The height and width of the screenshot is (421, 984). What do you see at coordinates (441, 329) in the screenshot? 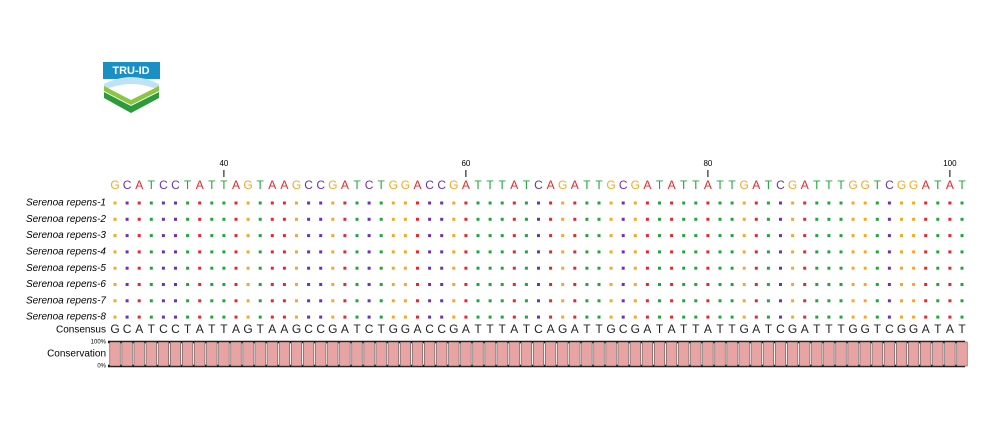
I see `consensus-base: C` at bounding box center [441, 329].